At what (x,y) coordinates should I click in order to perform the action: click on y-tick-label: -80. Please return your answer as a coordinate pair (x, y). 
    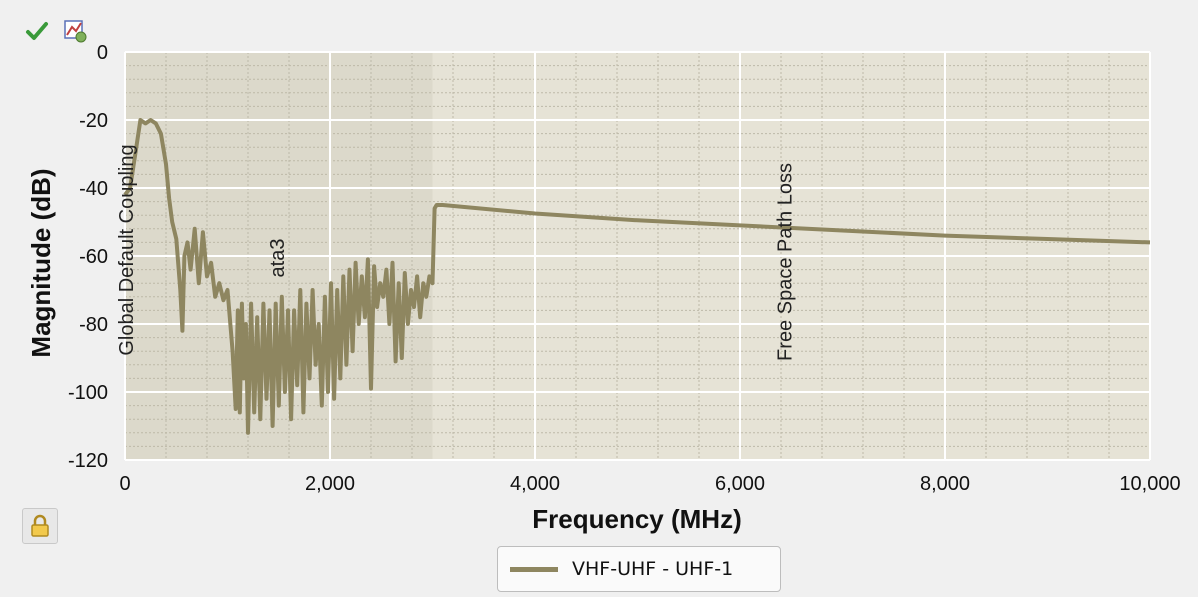
    Looking at the image, I should click on (93, 325).